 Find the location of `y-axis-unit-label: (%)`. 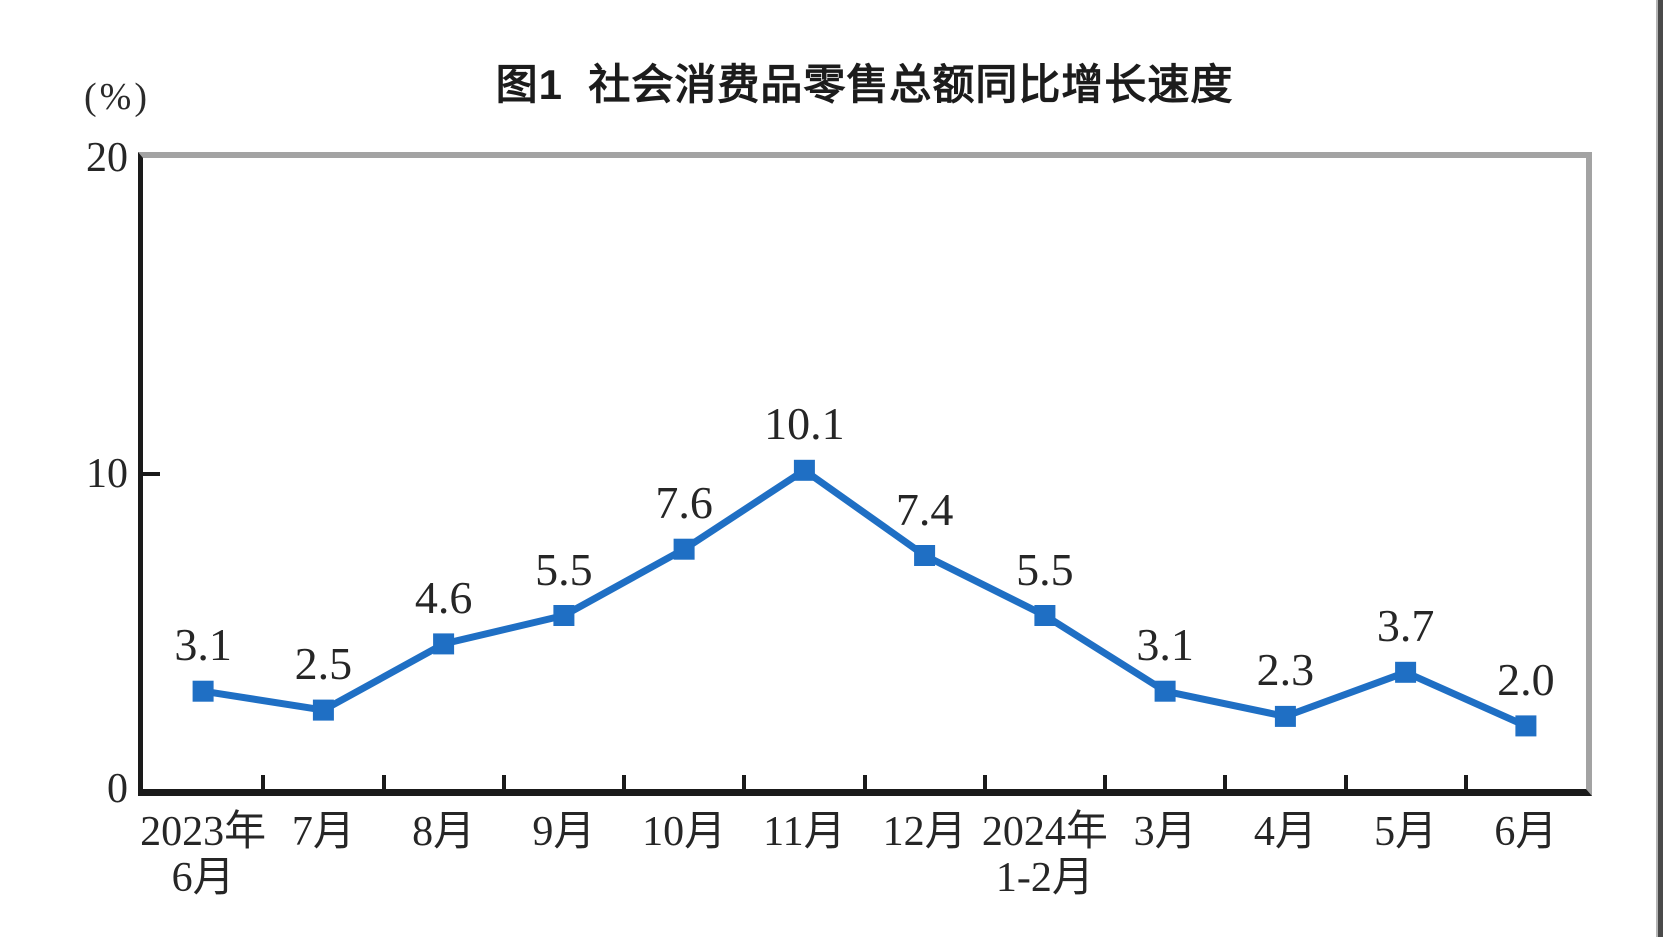

y-axis-unit-label: (%) is located at coordinates (117, 97).